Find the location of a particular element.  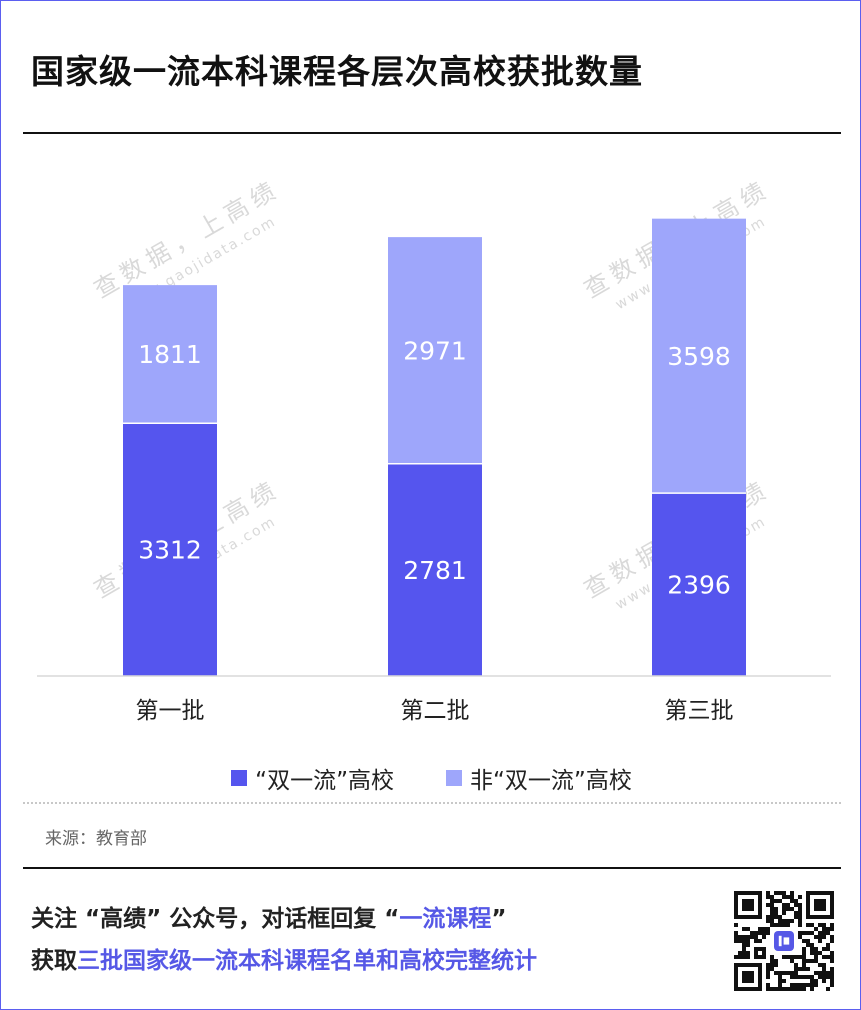

promo-line-1-suffix: ” is located at coordinates (499, 919).